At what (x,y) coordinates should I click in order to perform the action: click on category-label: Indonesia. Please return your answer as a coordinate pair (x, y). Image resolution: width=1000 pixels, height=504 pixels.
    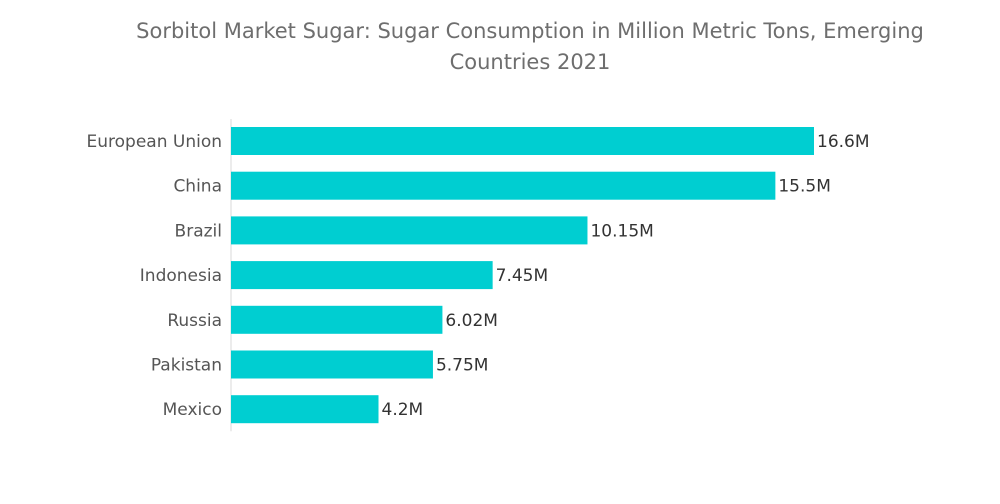
    Looking at the image, I should click on (181, 276).